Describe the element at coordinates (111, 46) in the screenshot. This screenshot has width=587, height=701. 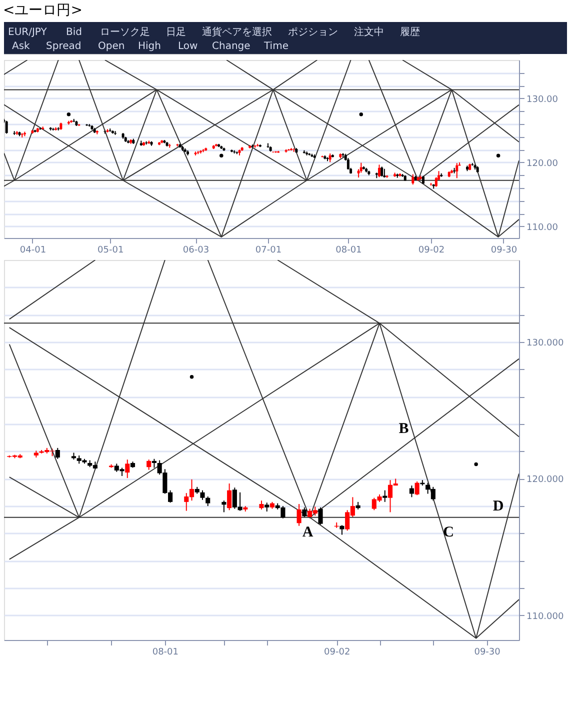
I see `text: Open` at that location.